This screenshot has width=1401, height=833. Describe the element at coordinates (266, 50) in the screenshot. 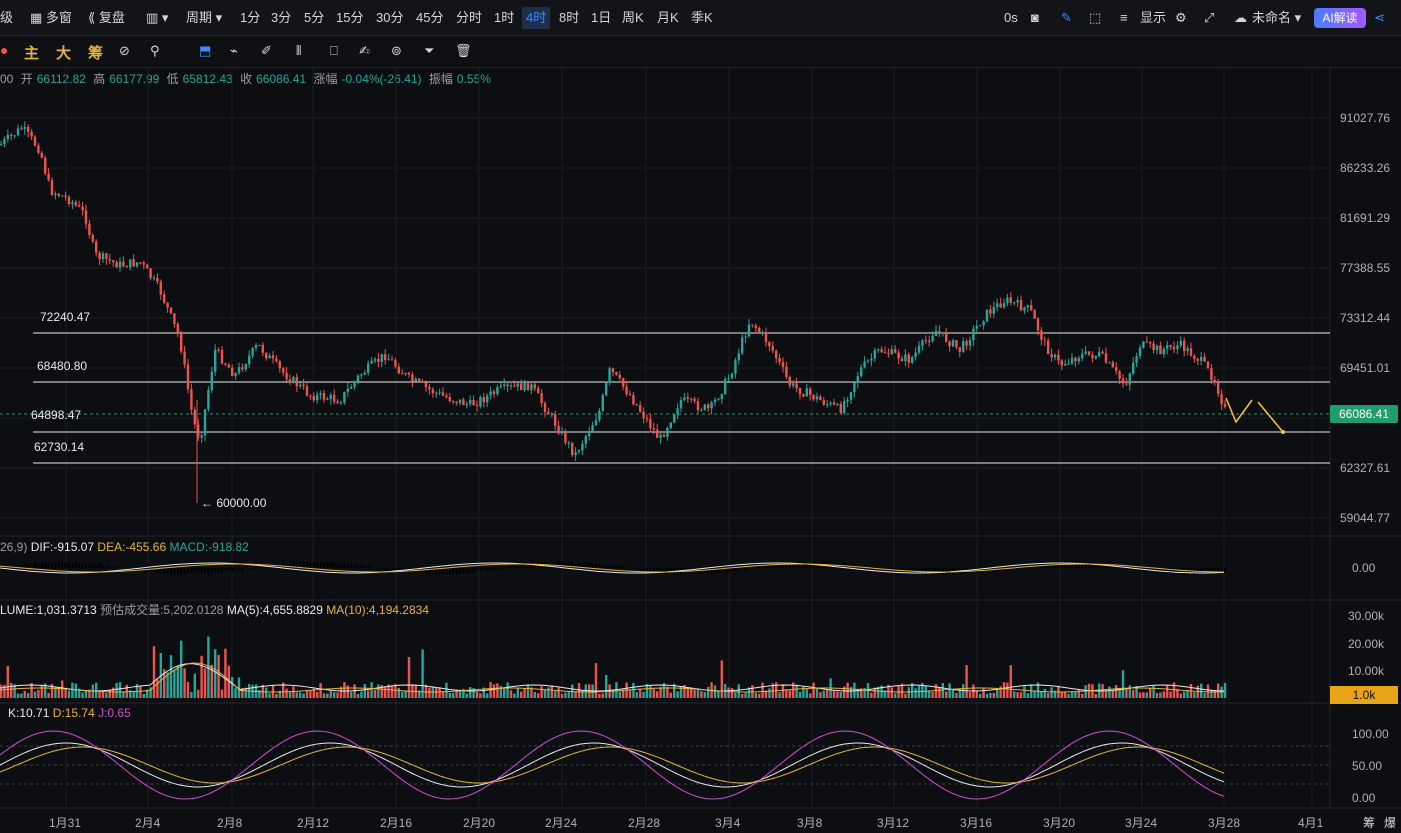

I see `brush-icon: ✐` at that location.